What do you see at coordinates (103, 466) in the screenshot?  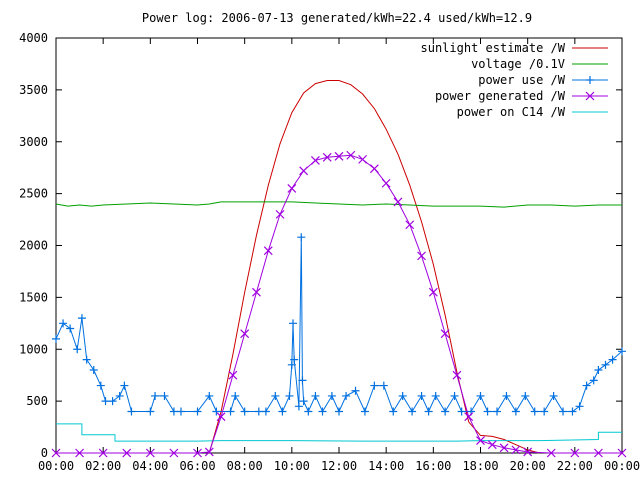 I see `x-tick-label: 02:00` at bounding box center [103, 466].